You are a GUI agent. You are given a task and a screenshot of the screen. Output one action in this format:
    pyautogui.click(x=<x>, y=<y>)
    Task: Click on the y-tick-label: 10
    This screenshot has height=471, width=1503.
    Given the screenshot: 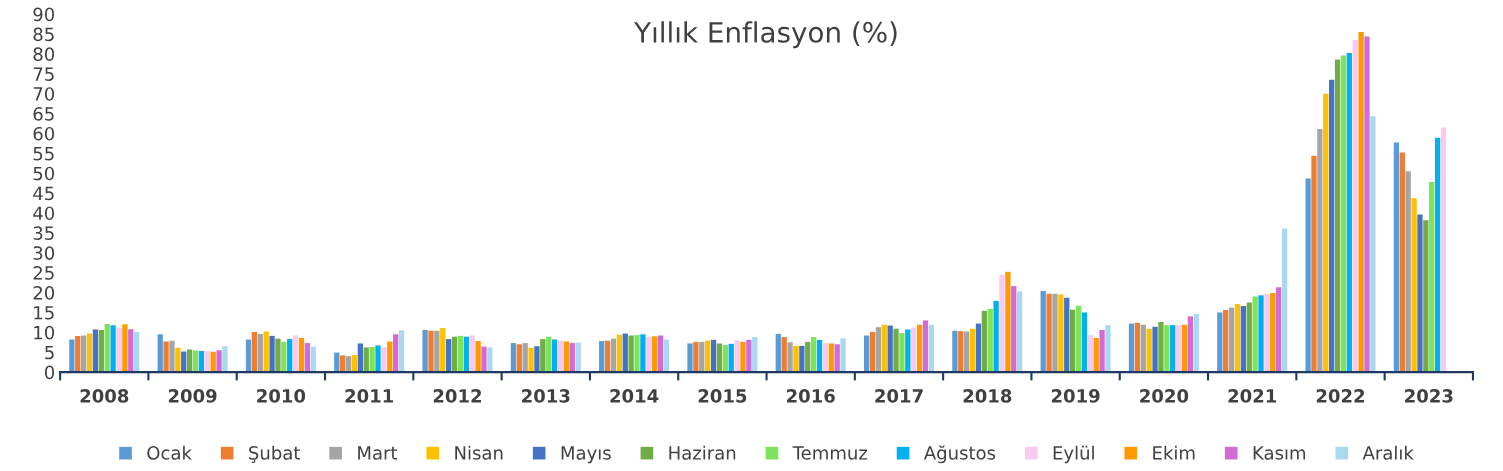 What is the action you would take?
    pyautogui.click(x=44, y=332)
    